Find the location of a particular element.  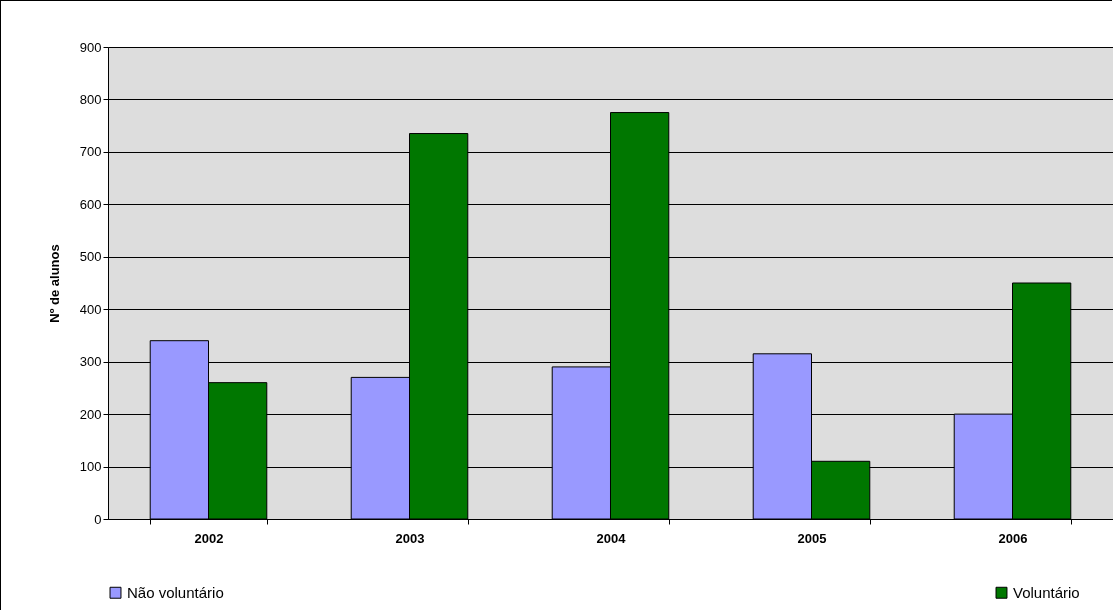

x-tick-label: 2005 is located at coordinates (812, 538).